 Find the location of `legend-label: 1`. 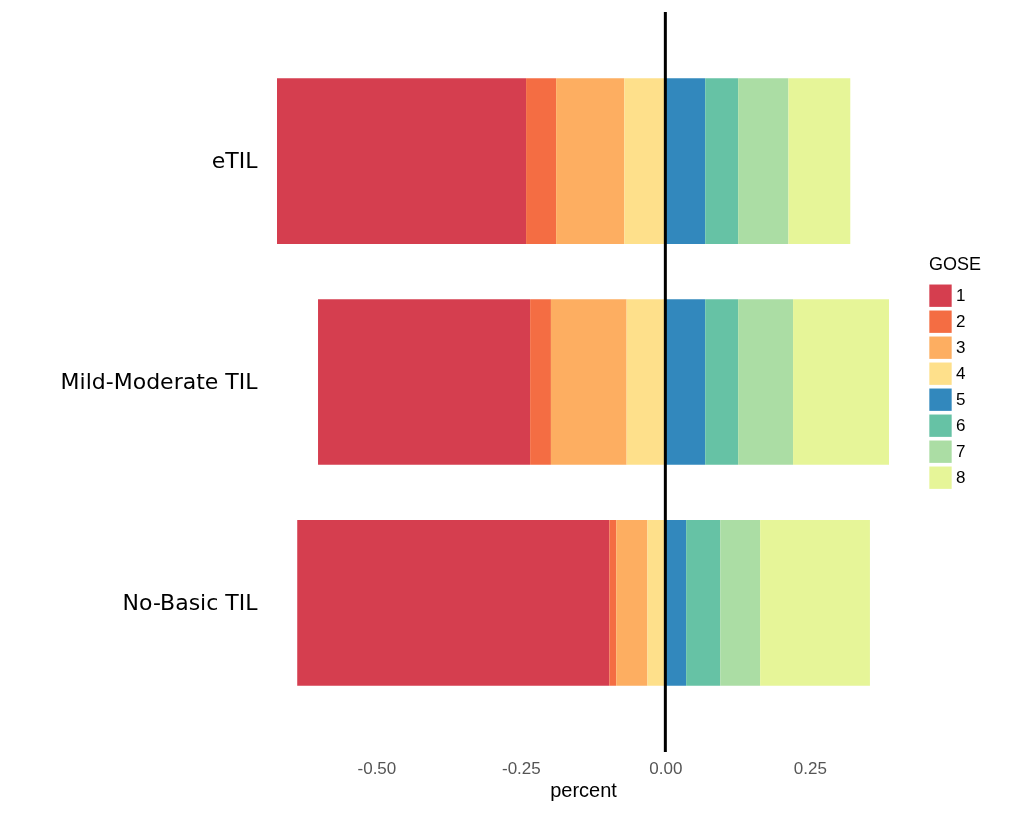

legend-label: 1 is located at coordinates (961, 295).